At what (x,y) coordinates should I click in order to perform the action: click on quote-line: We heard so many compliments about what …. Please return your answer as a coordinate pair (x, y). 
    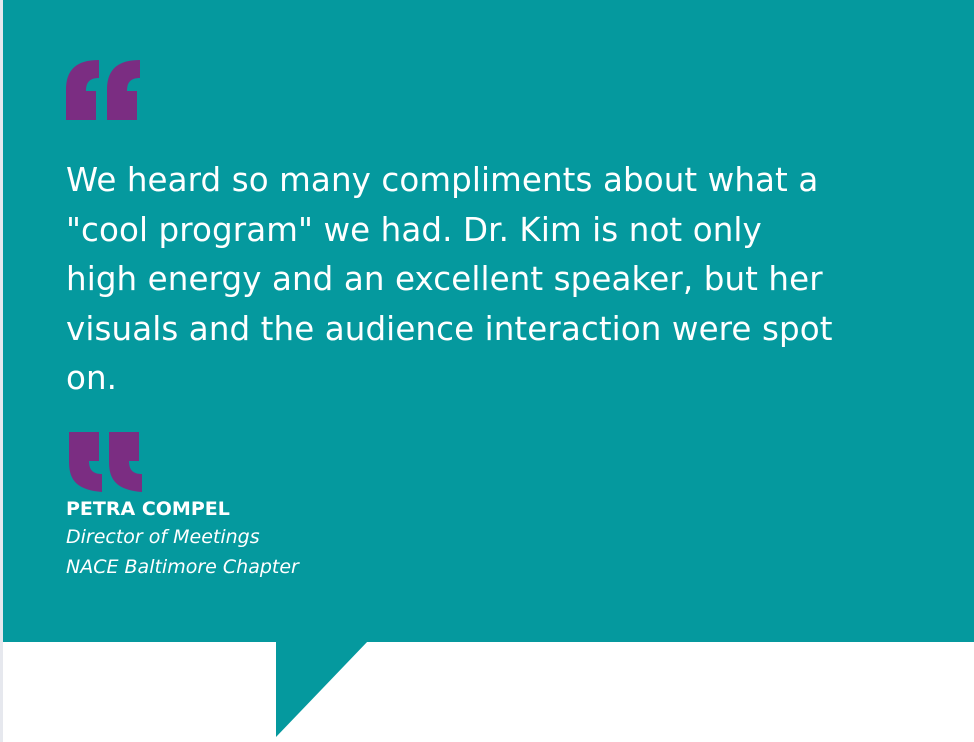
    Looking at the image, I should click on (442, 180).